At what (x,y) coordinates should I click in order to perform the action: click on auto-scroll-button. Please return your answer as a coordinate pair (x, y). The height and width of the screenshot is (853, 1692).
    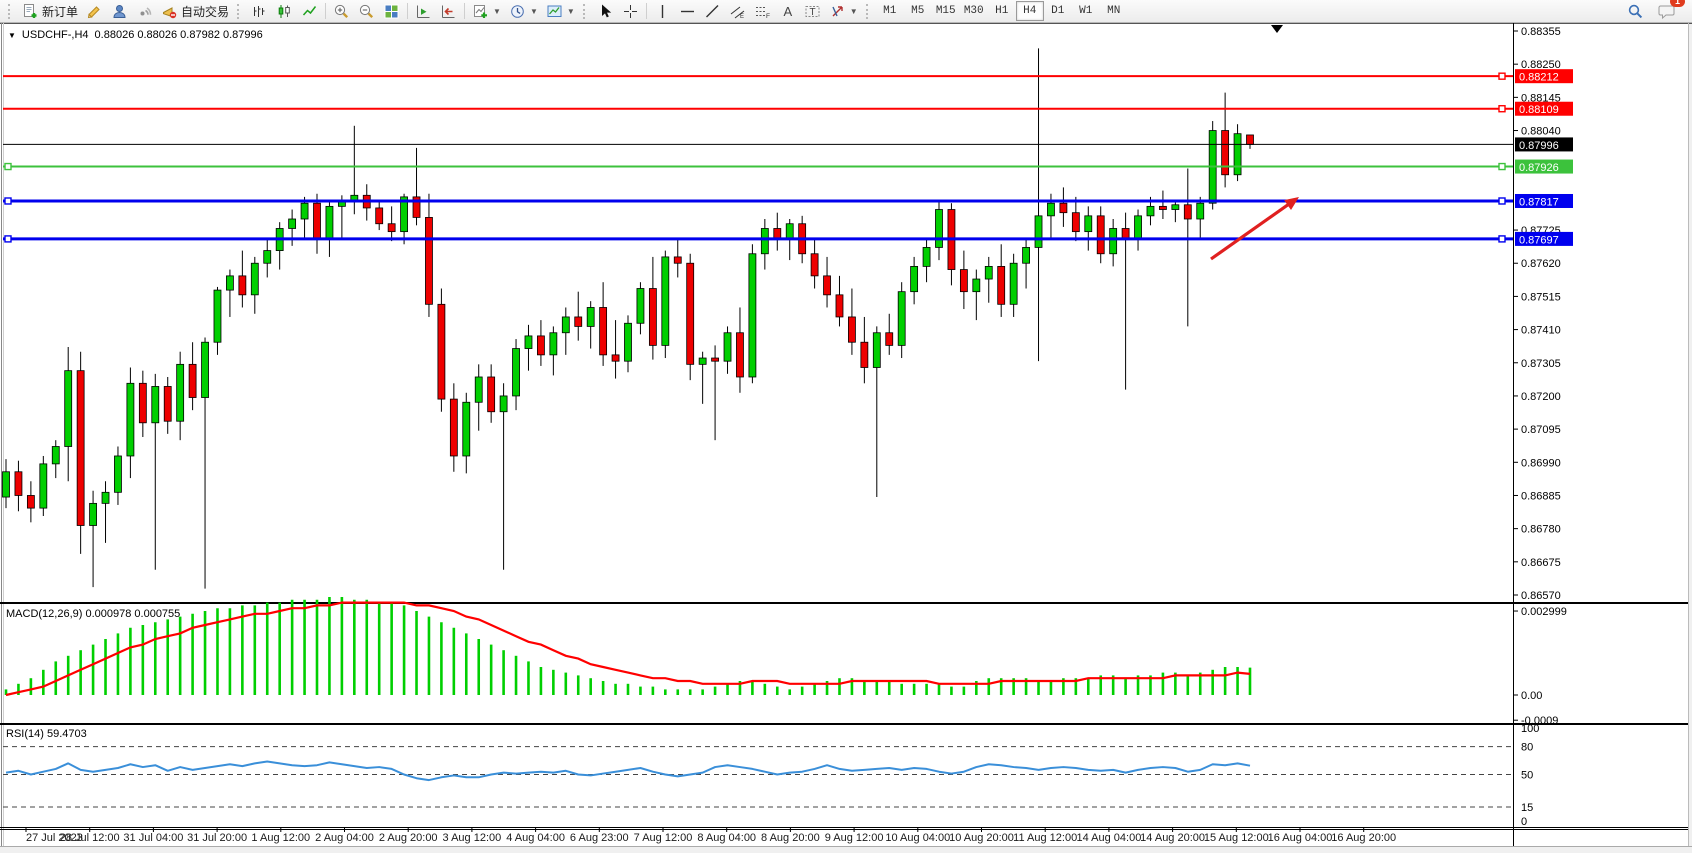
    Looking at the image, I should click on (423, 11).